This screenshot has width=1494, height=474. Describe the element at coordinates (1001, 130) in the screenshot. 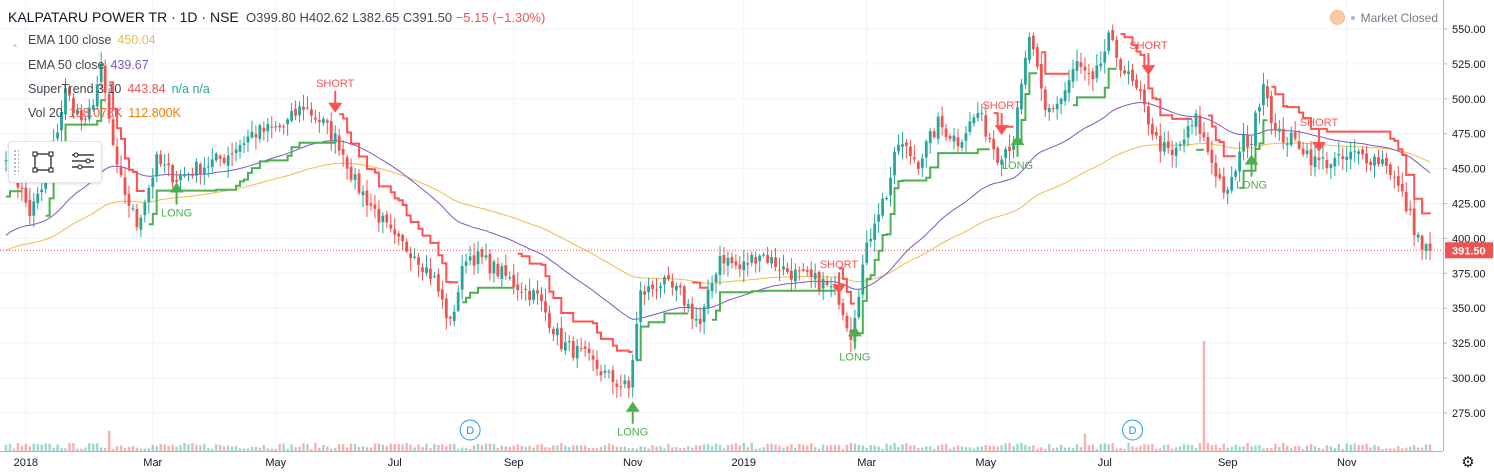

I see `signal-short-arrow` at that location.